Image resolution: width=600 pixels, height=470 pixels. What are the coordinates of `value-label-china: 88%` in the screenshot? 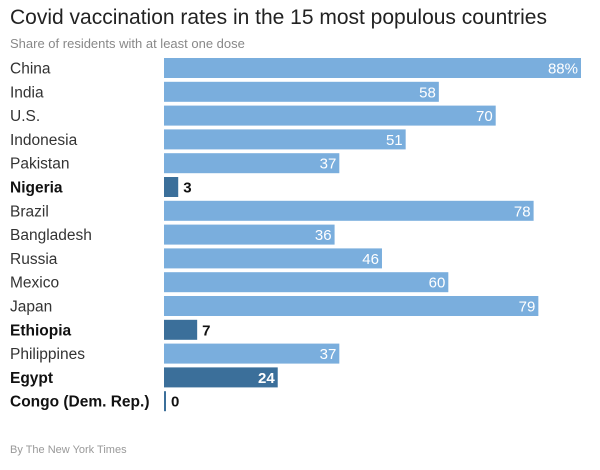 It's located at (563, 69).